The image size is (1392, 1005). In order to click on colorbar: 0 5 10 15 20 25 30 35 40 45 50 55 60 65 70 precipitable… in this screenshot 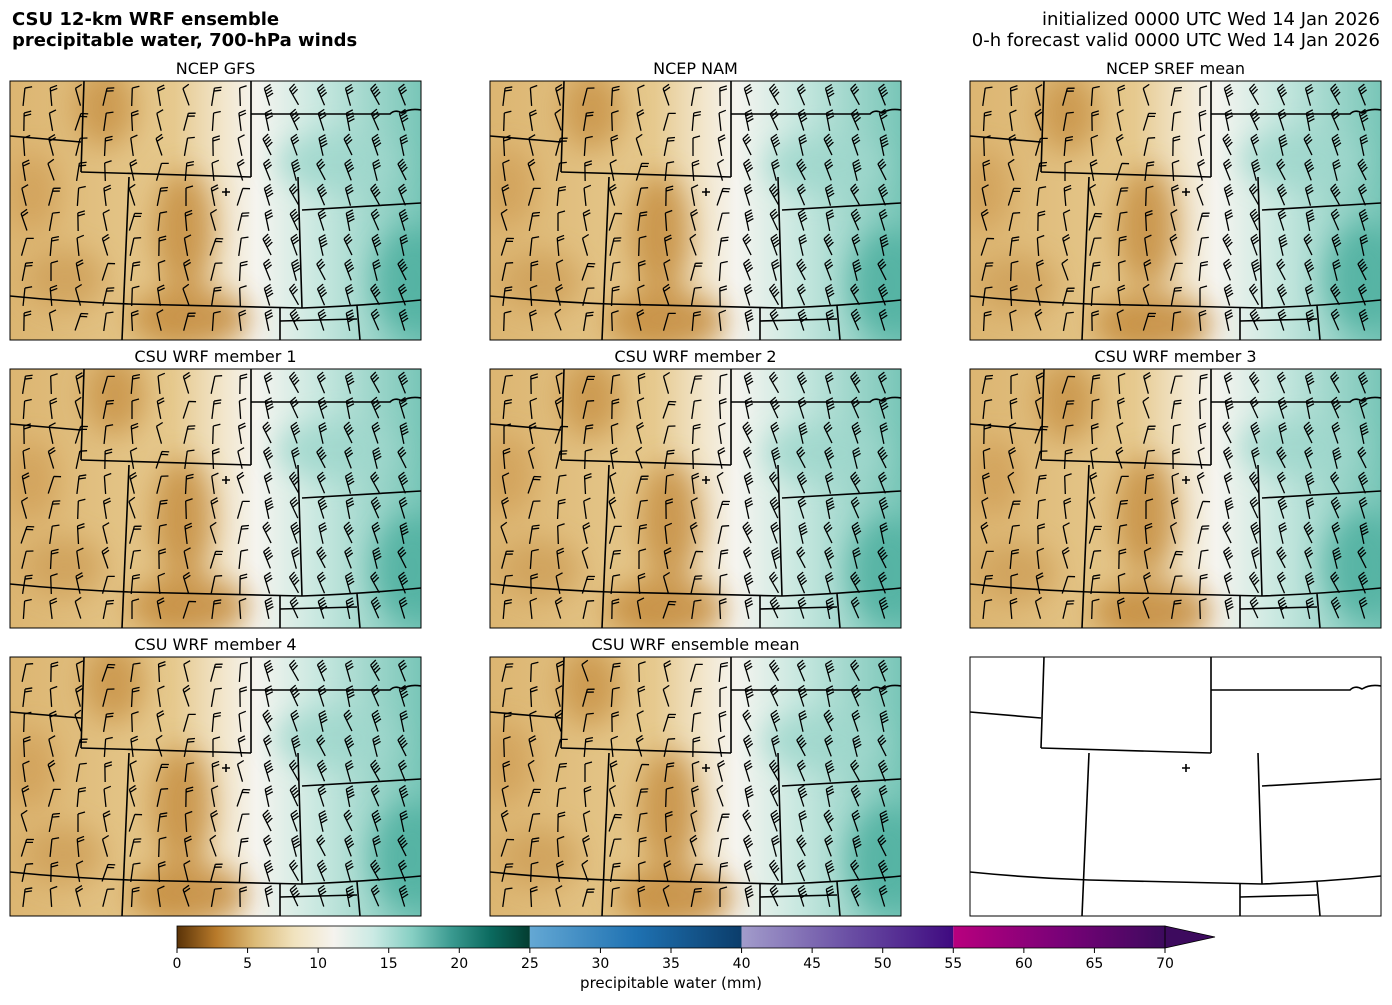, I will do `click(694, 958)`.